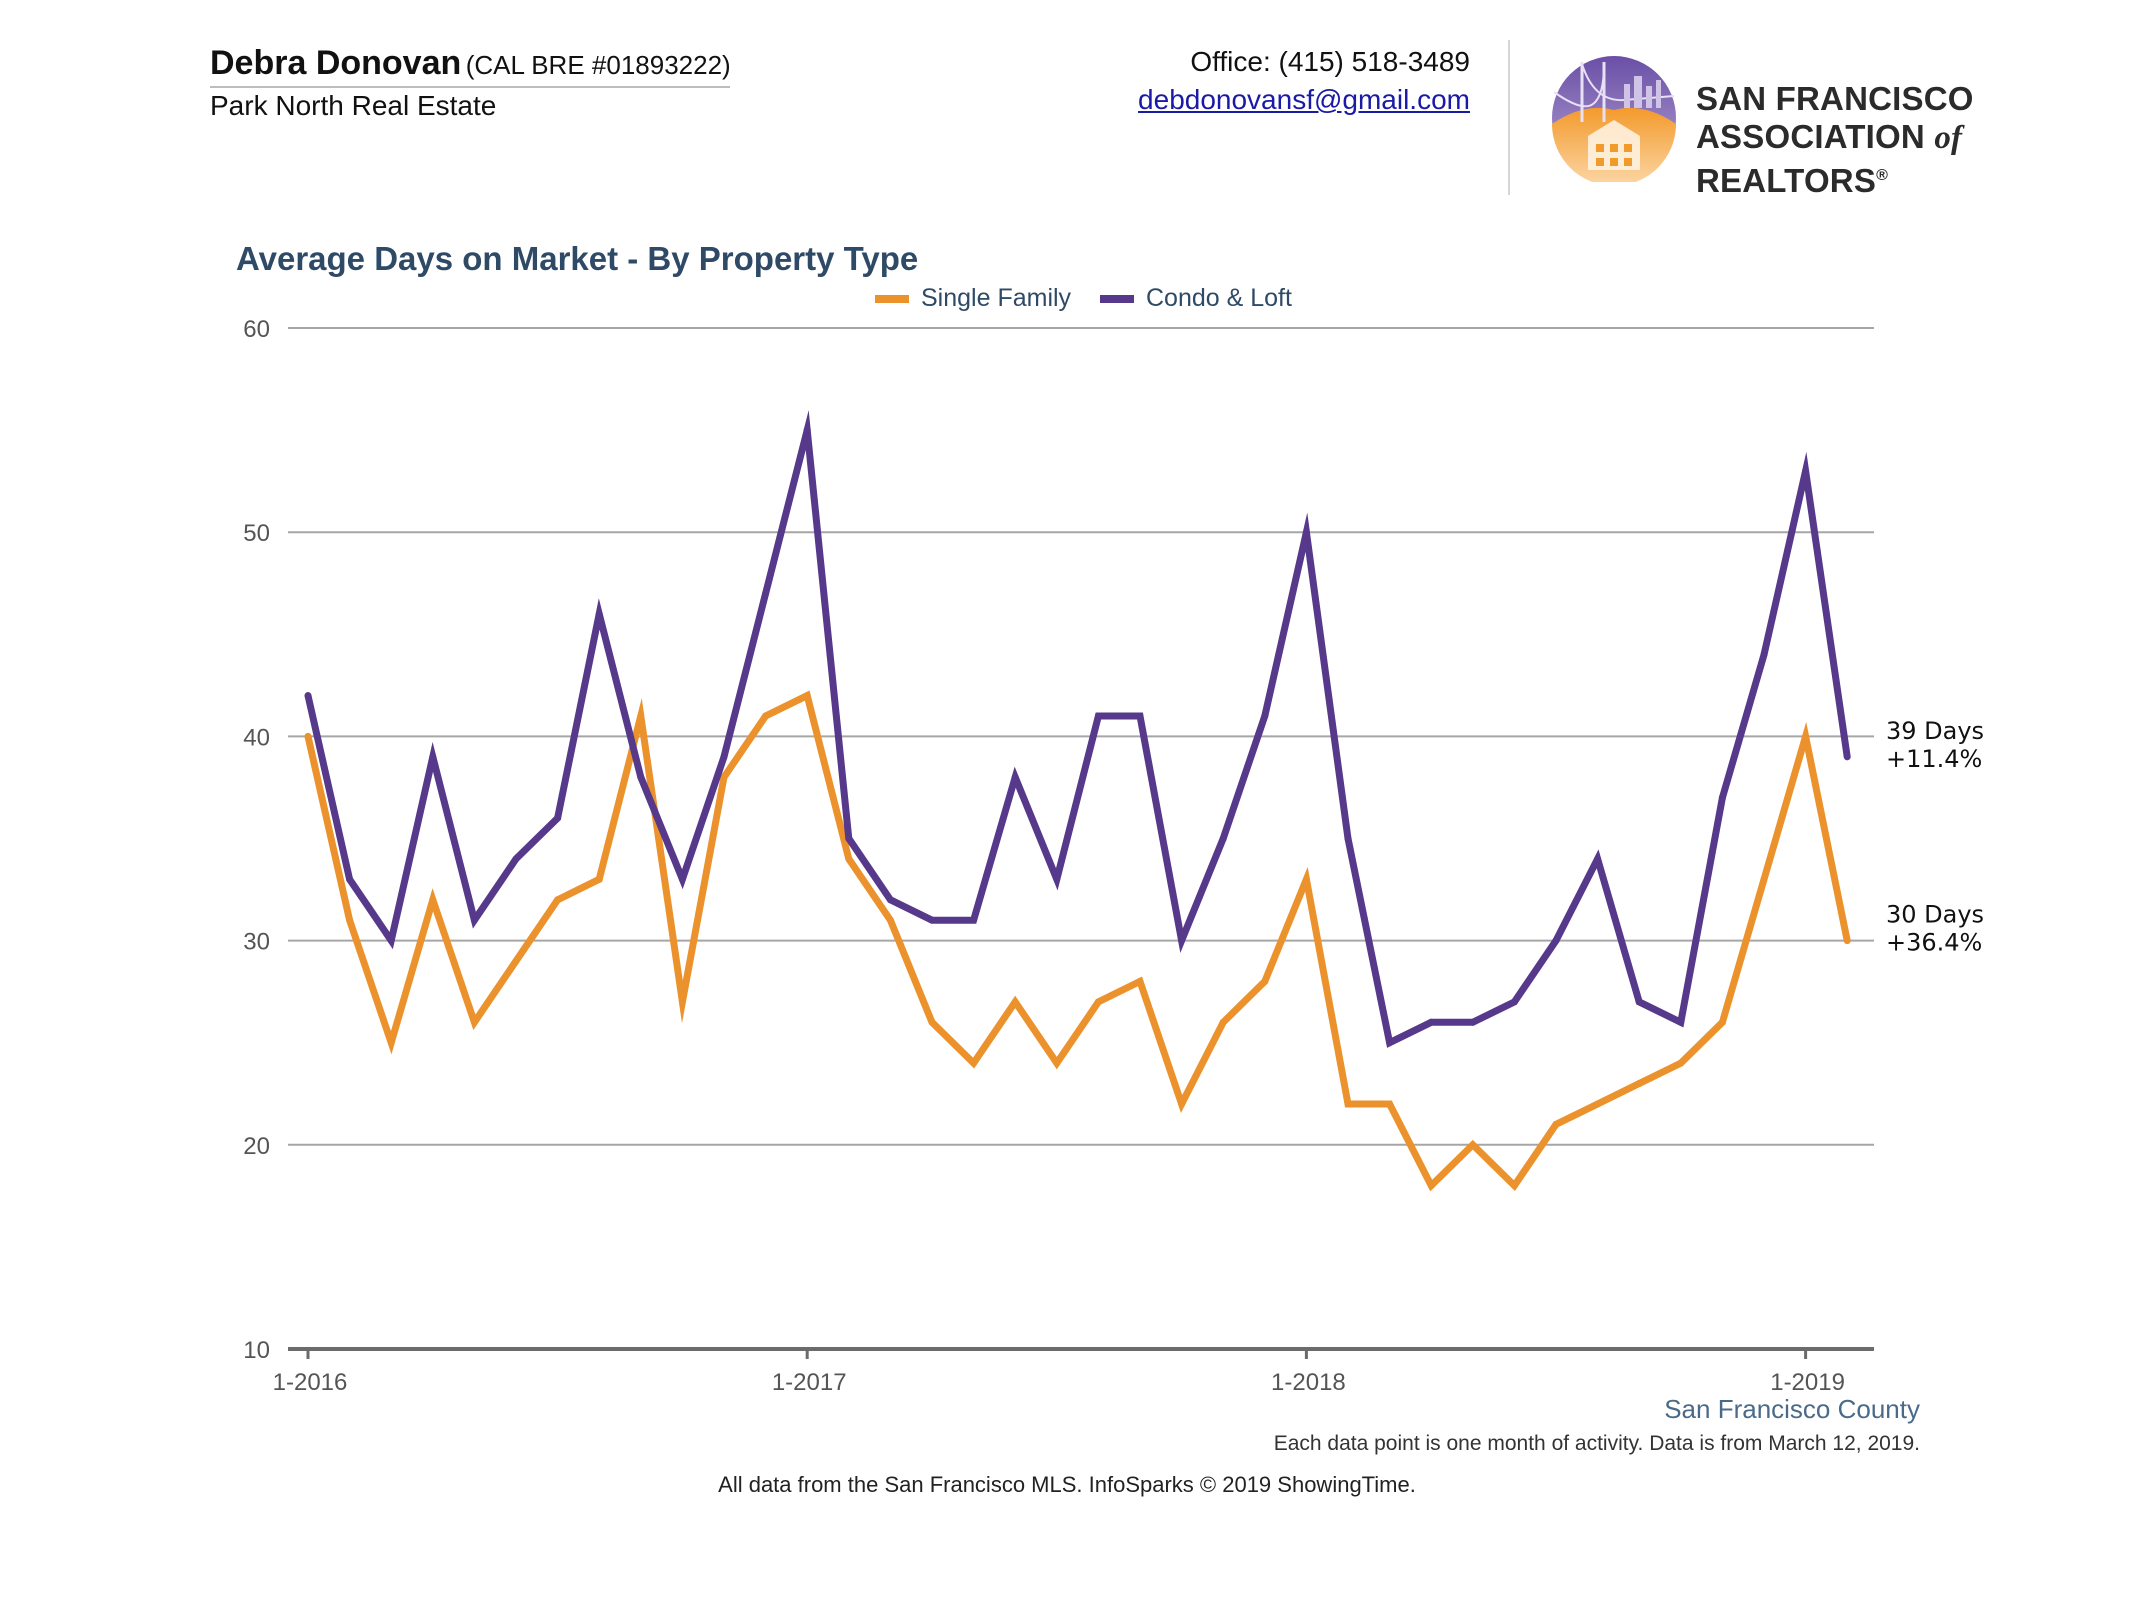  Describe the element at coordinates (256, 1350) in the screenshot. I see `y-tick-label: 10` at that location.